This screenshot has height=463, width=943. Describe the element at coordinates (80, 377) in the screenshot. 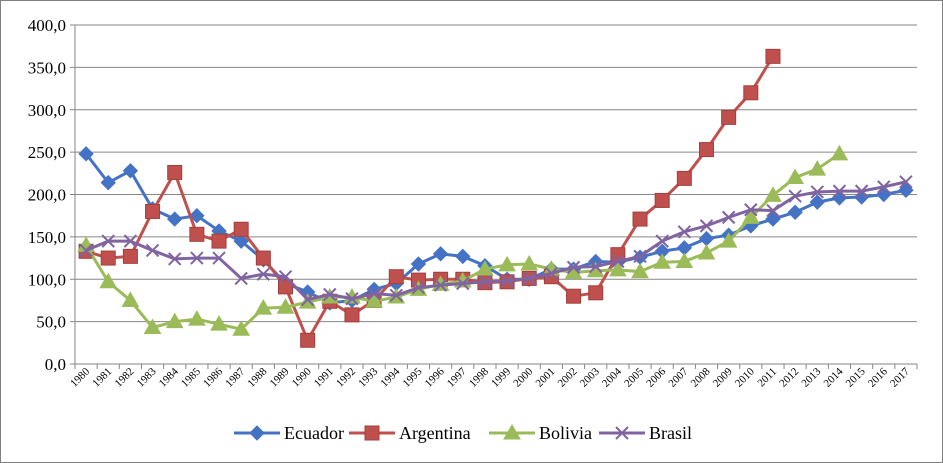

I see `x-tick-label: 1980` at that location.